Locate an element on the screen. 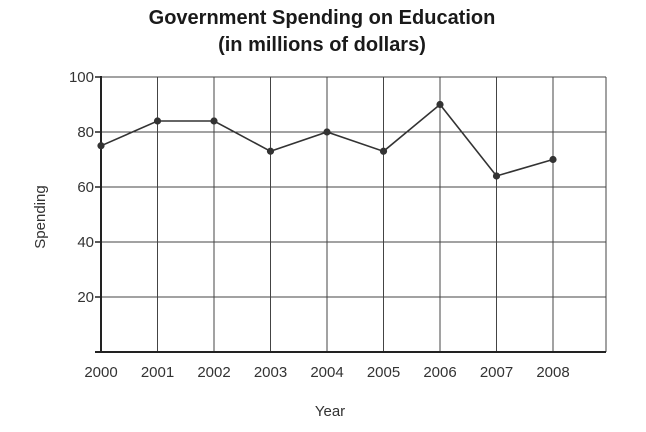 This screenshot has width=646, height=432. x-tick-label: 2006 is located at coordinates (439, 372).